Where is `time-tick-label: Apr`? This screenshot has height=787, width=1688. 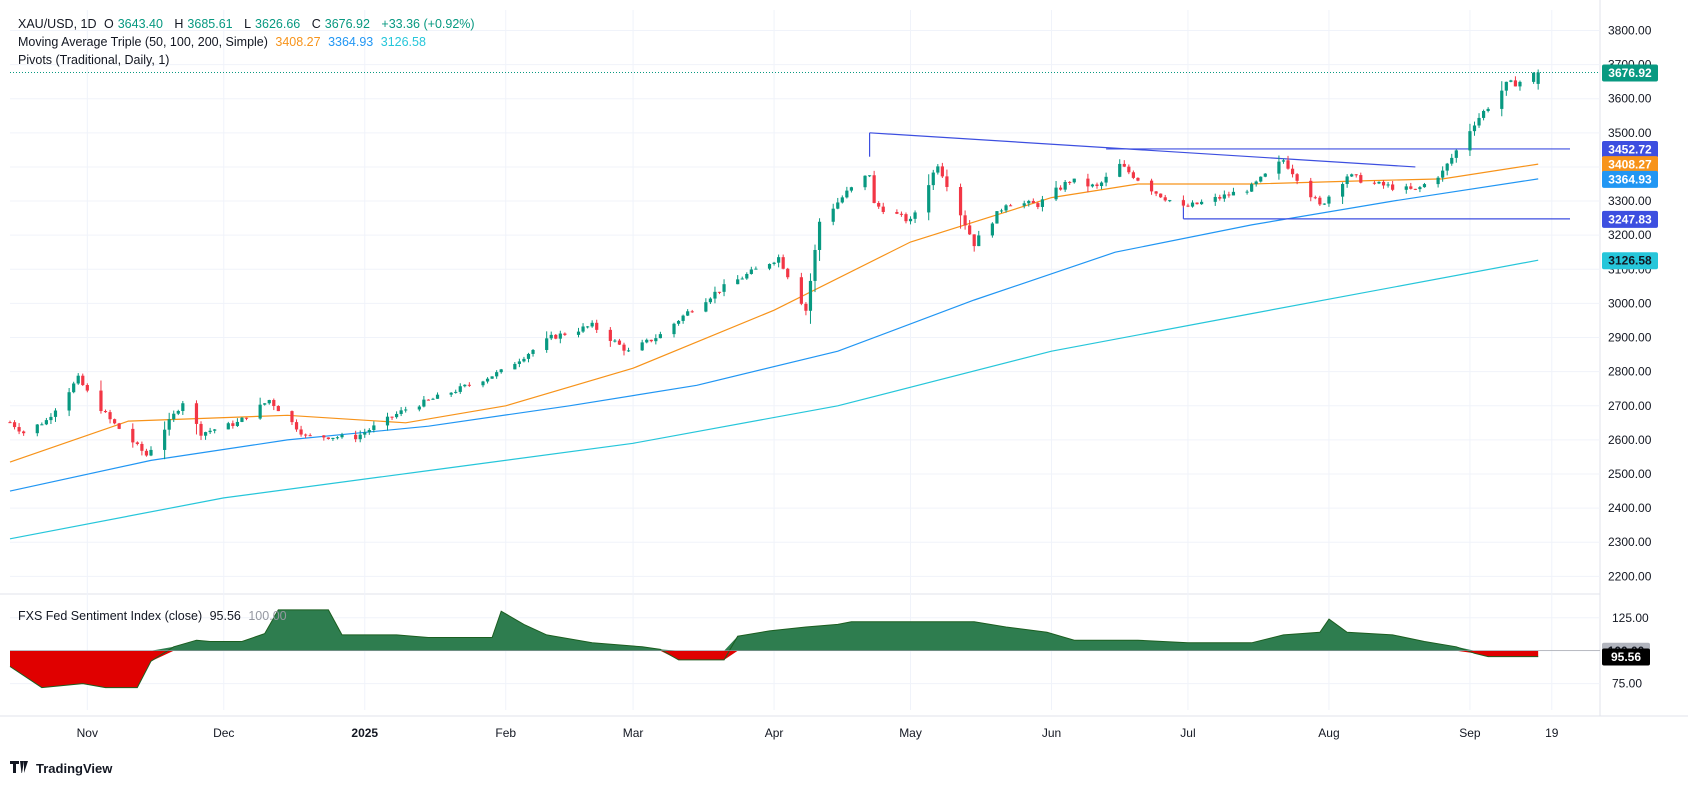
time-tick-label: Apr is located at coordinates (774, 733).